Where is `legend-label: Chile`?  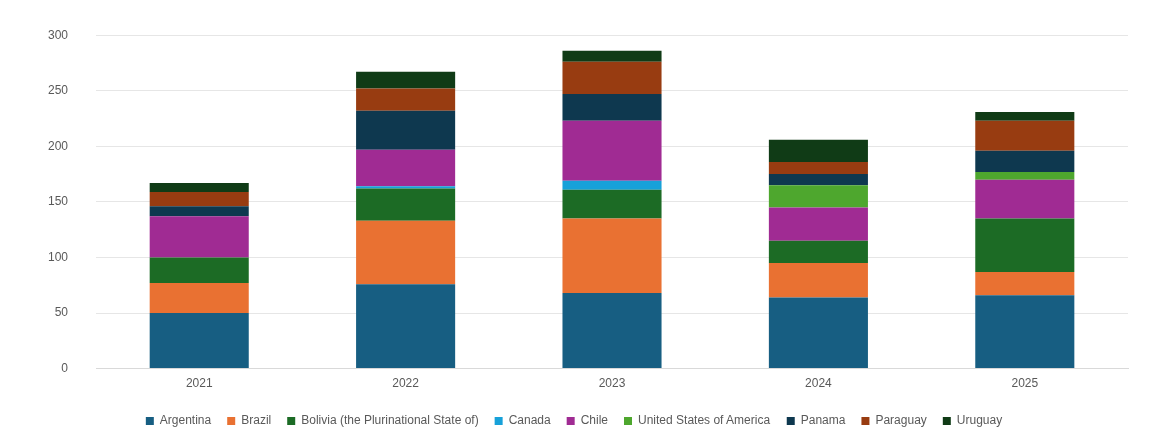 legend-label: Chile is located at coordinates (594, 420).